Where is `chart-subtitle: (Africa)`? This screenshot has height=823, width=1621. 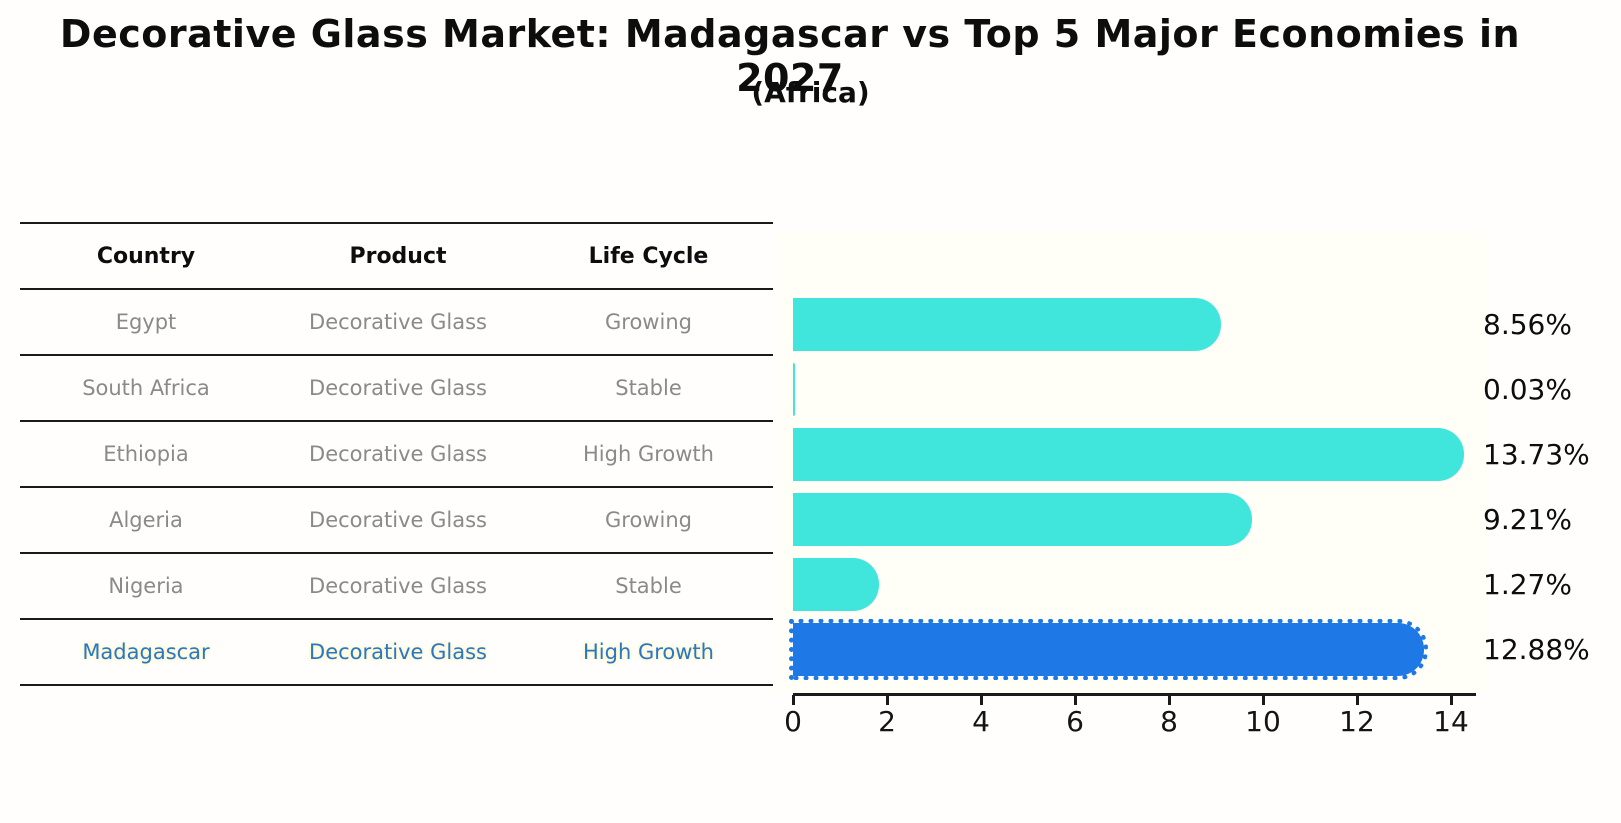 chart-subtitle: (Africa) is located at coordinates (810, 92).